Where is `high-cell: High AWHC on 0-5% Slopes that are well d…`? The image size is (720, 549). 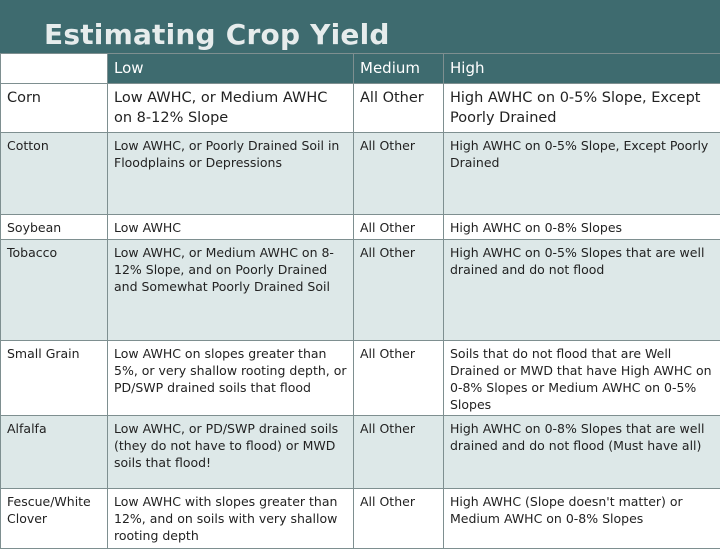
high-cell: High AWHC on 0-5% Slopes that are well d… is located at coordinates (582, 290).